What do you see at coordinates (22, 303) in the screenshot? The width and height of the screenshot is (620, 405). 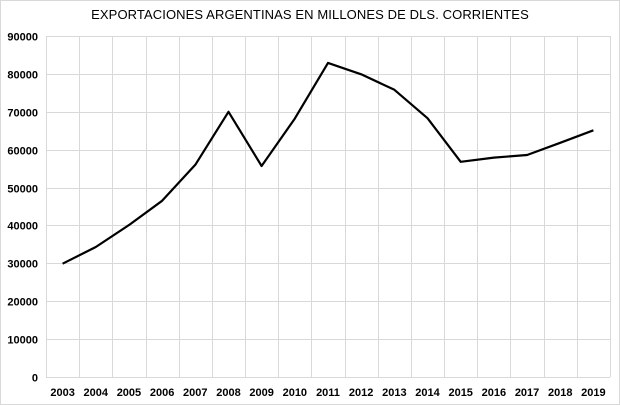 I see `y-tick-label: 20000` at bounding box center [22, 303].